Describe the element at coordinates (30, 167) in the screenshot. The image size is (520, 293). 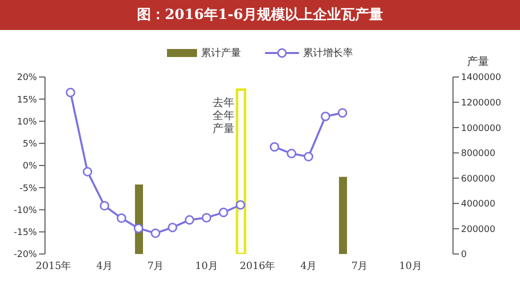
I see `y-tick-label: 0%` at that location.